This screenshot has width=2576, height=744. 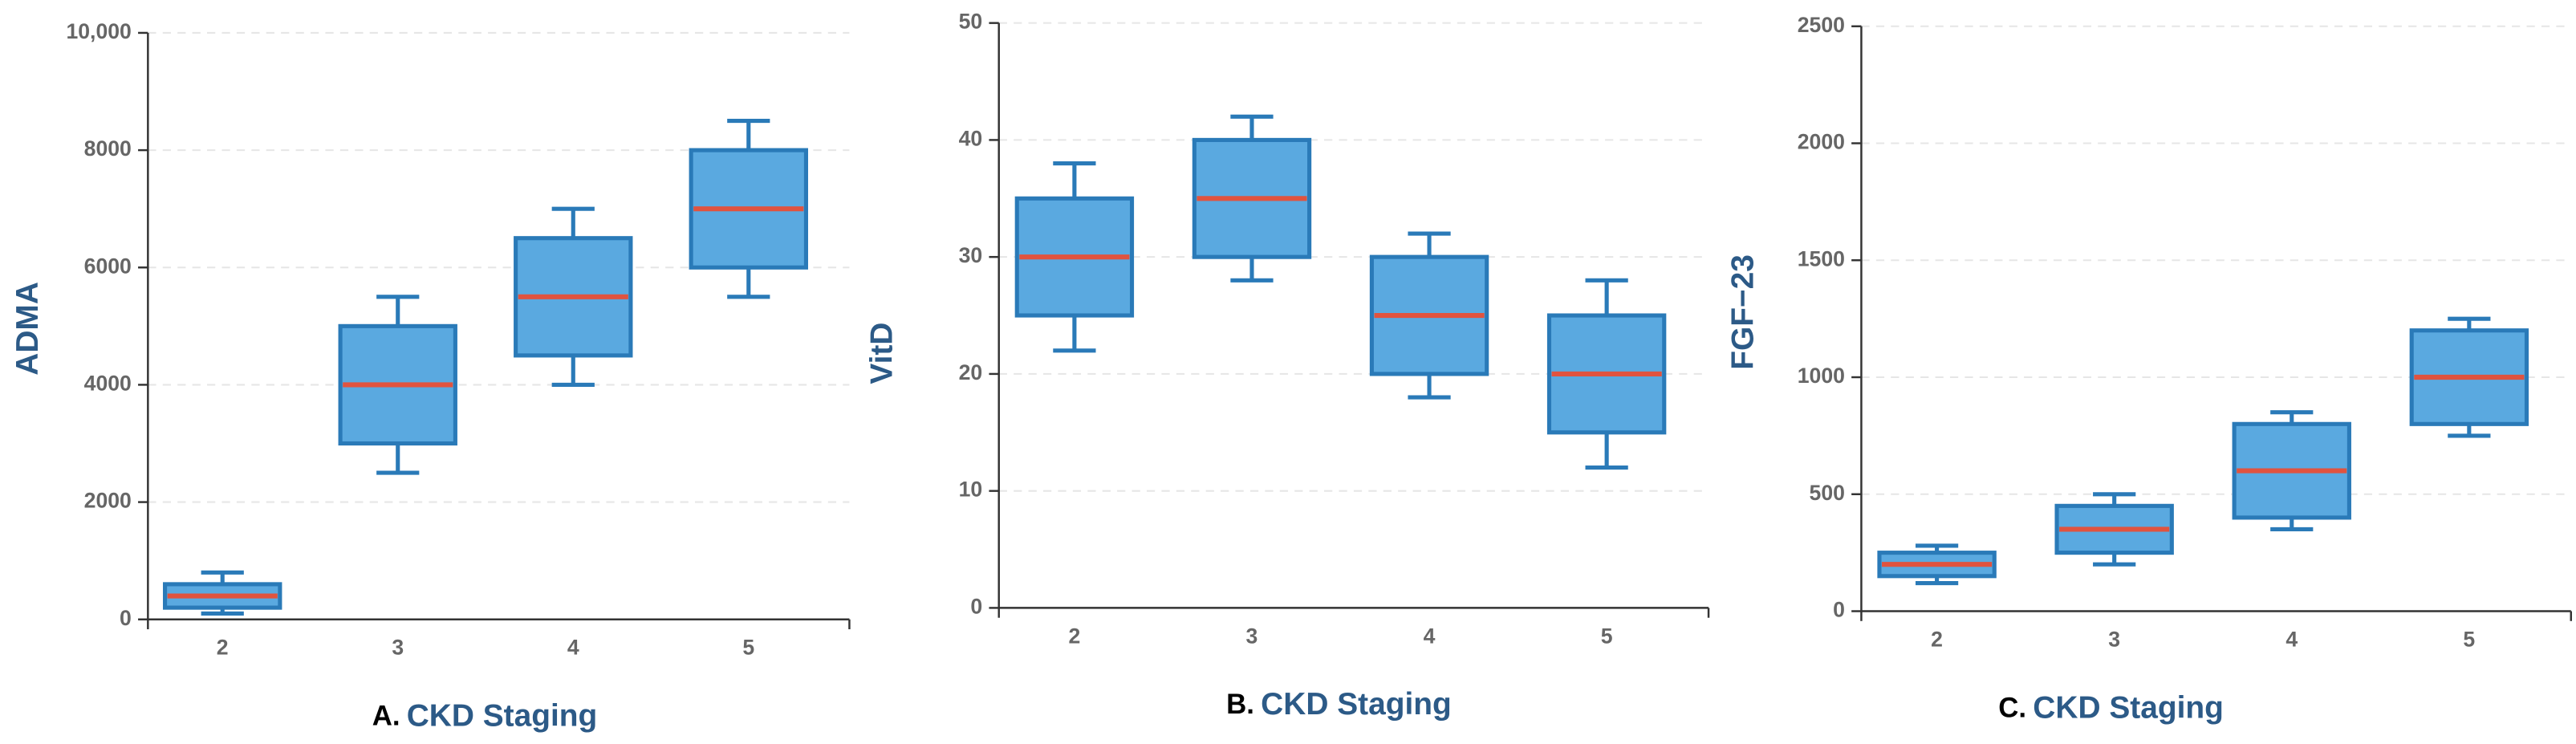 What do you see at coordinates (1743, 312) in the screenshot?
I see `y-axis-title: FGF−23` at bounding box center [1743, 312].